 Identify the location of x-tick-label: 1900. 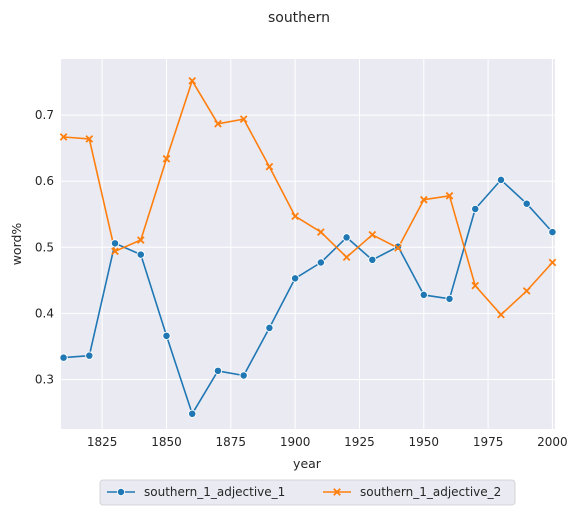
(295, 442).